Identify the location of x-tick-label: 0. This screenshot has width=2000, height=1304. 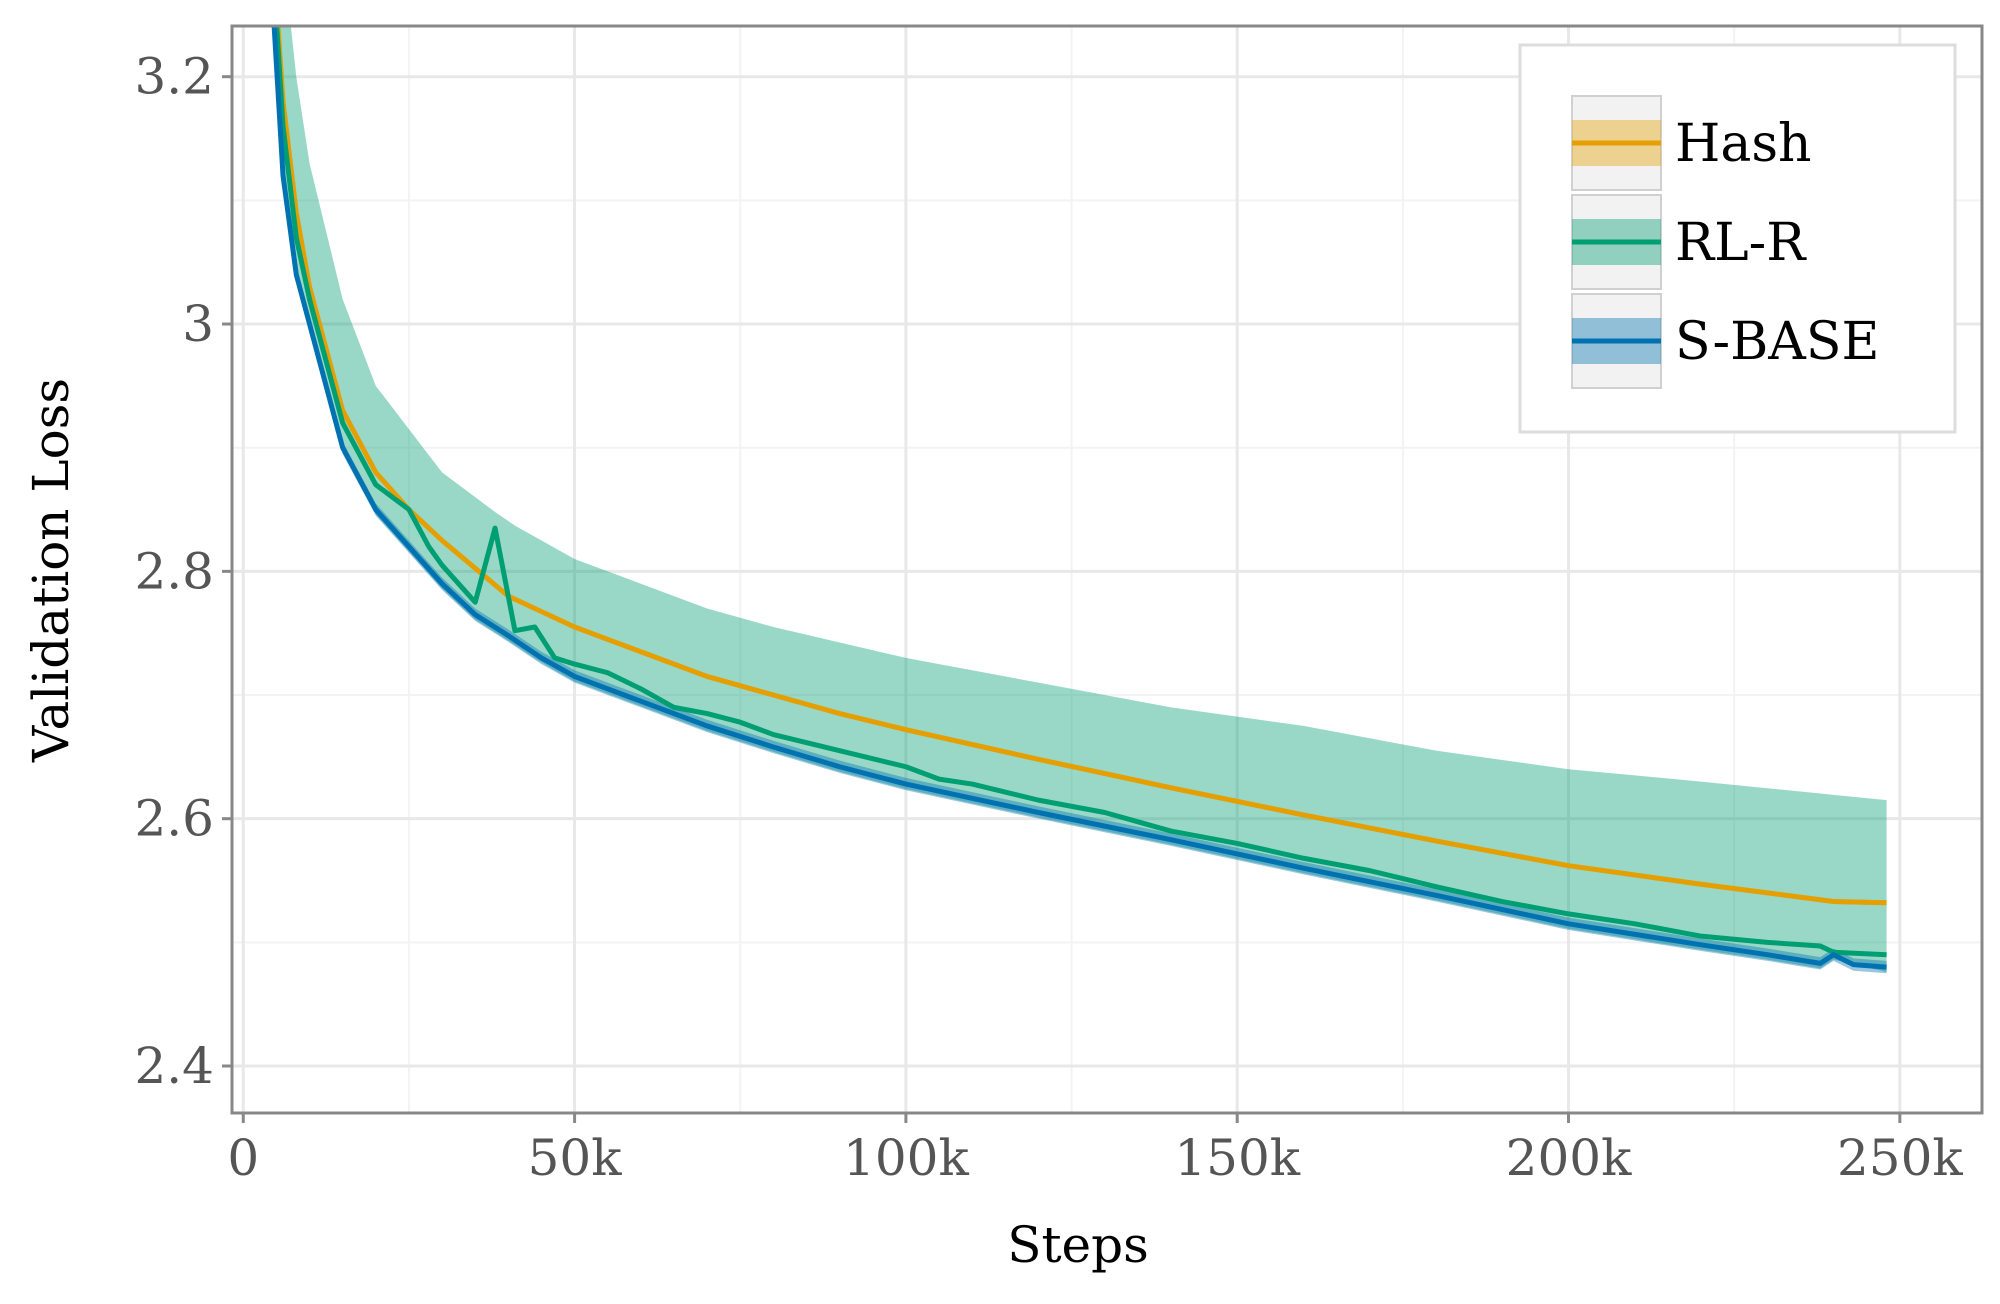
(243, 1158).